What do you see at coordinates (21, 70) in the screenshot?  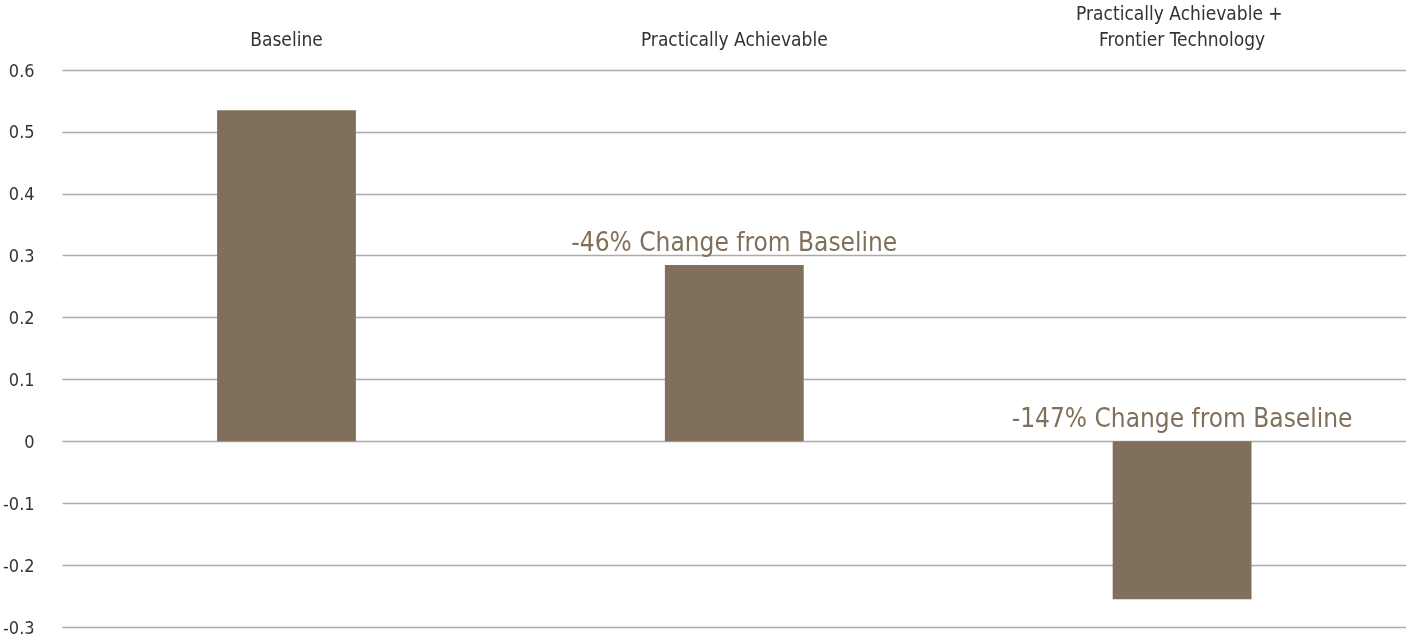 I see `y-tick-label: 0.6` at bounding box center [21, 70].